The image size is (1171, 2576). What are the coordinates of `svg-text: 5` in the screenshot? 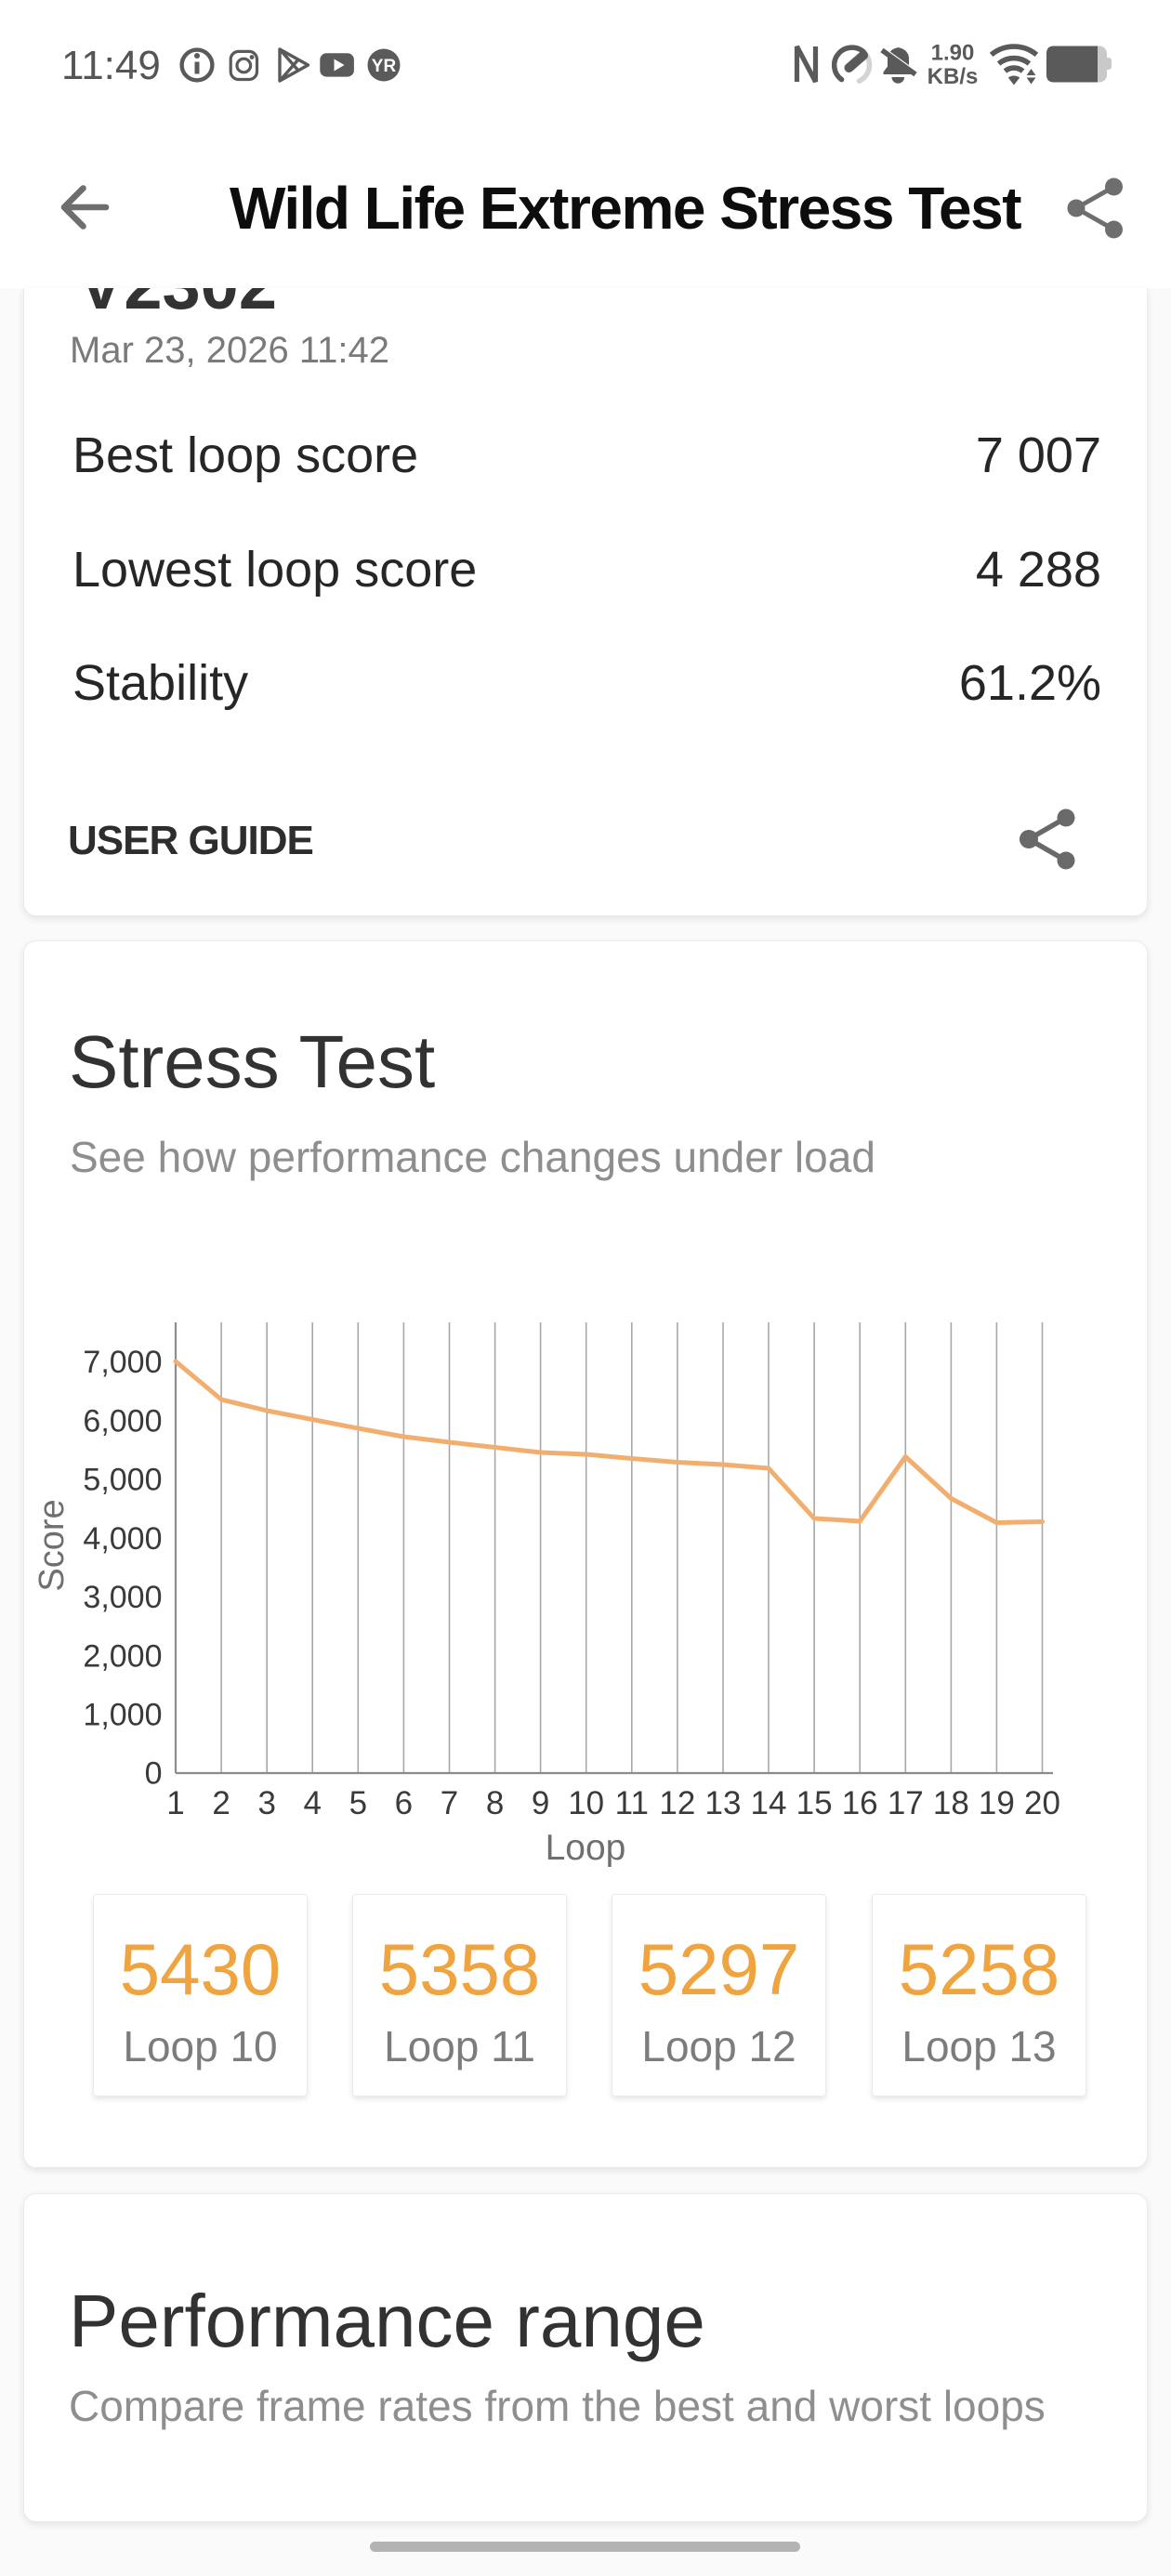 It's located at (358, 1803).